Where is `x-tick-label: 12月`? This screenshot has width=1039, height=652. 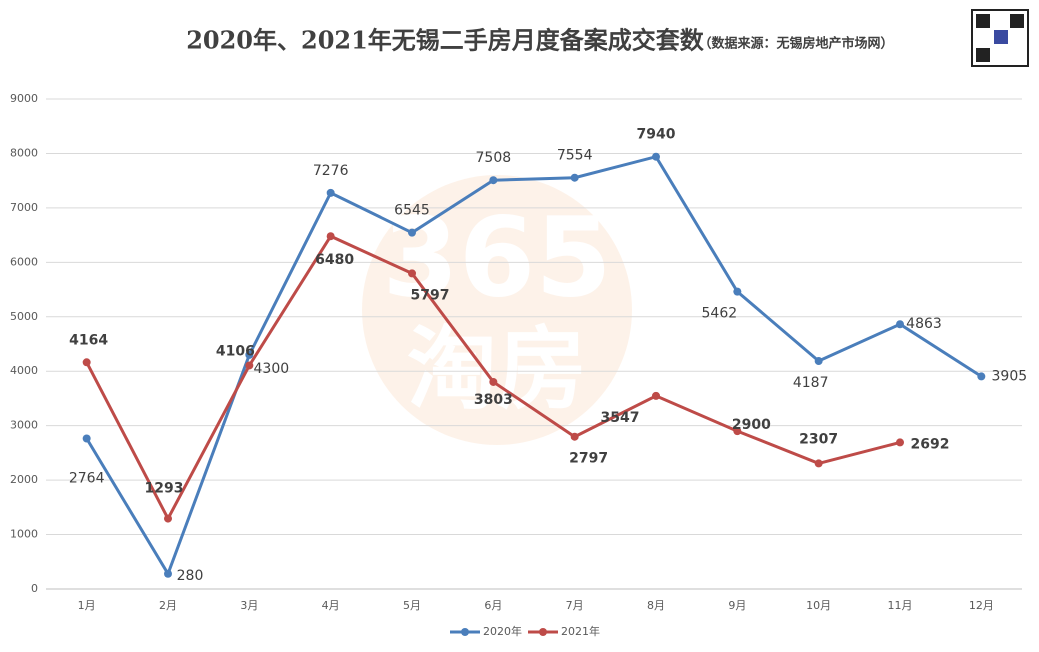 x-tick-label: 12月 is located at coordinates (981, 605).